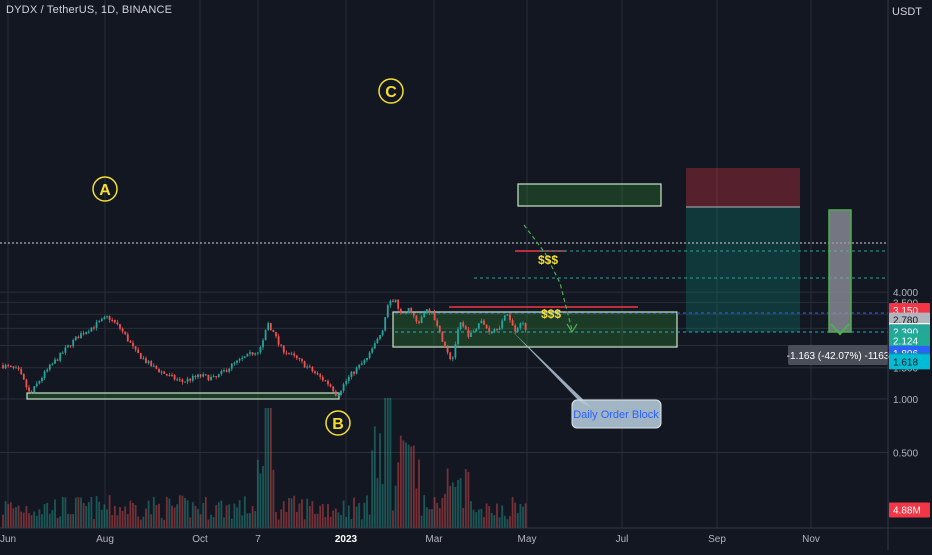 The height and width of the screenshot is (555, 932). What do you see at coordinates (338, 423) in the screenshot?
I see `wave-label-b: B` at bounding box center [338, 423].